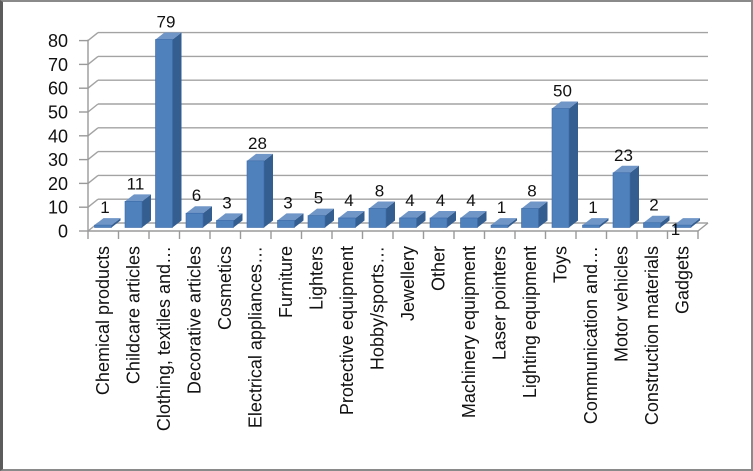  I want to click on y-tick-label: 20, so click(58, 184).